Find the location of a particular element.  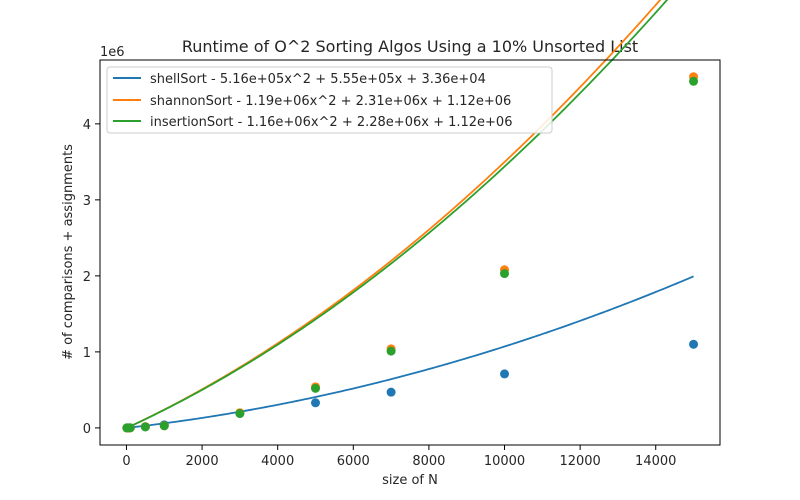

x-tick-label: 12000 is located at coordinates (579, 461).